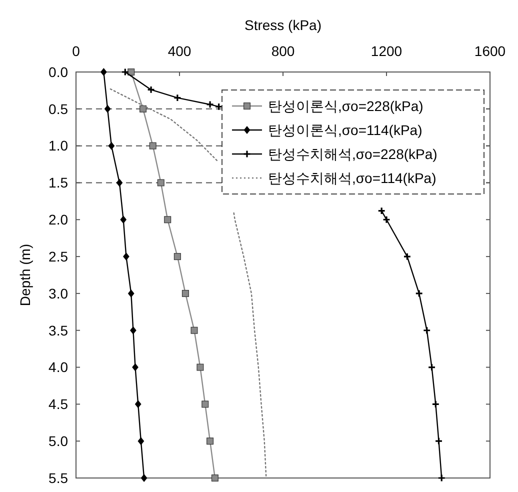  What do you see at coordinates (490, 51) in the screenshot?
I see `x-tick-label: 1600` at bounding box center [490, 51].